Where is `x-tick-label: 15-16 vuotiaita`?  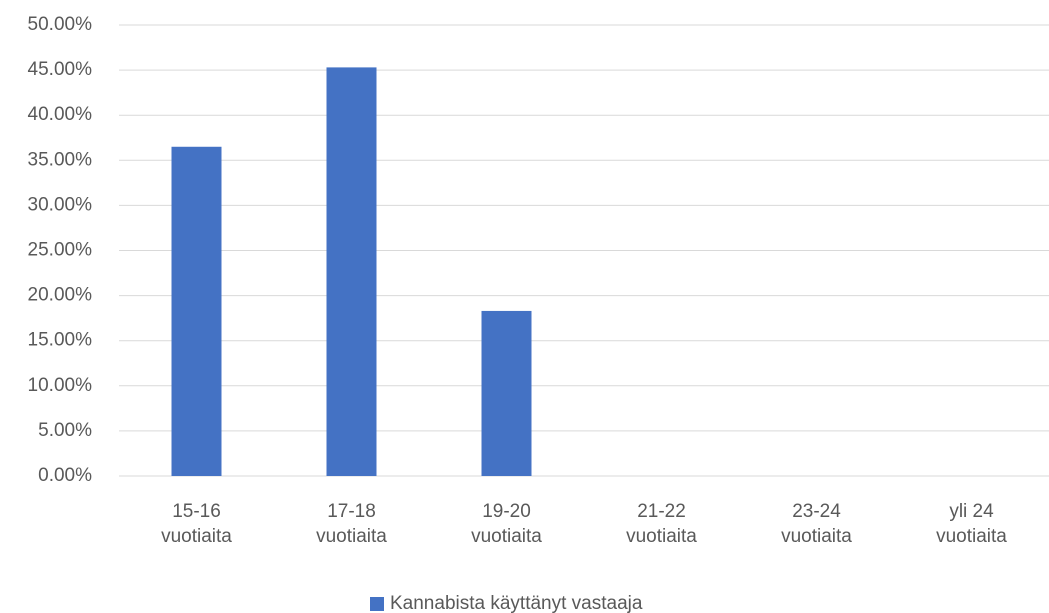 x-tick-label: 15-16 vuotiaita is located at coordinates (196, 524).